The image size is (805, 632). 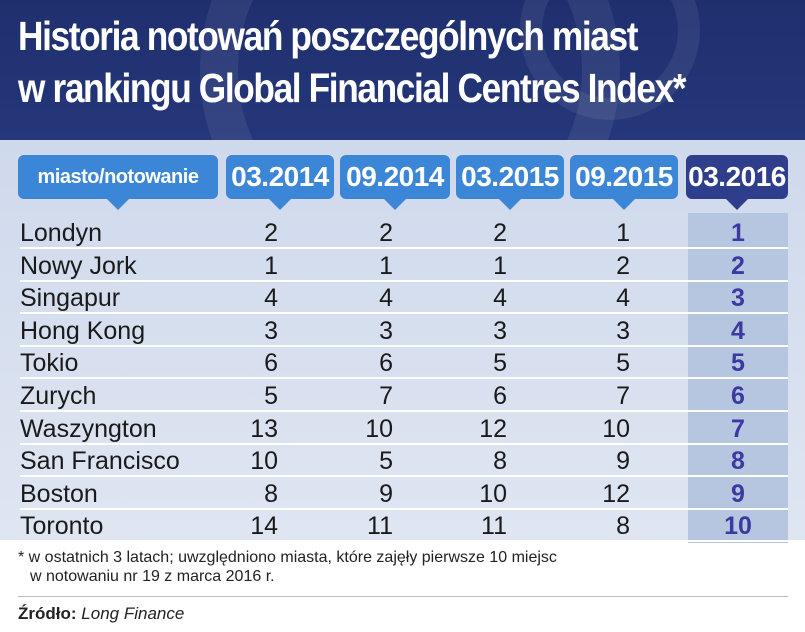 I want to click on table-row: Waszyngton 13 10 12 10 7, so click(x=404, y=429).